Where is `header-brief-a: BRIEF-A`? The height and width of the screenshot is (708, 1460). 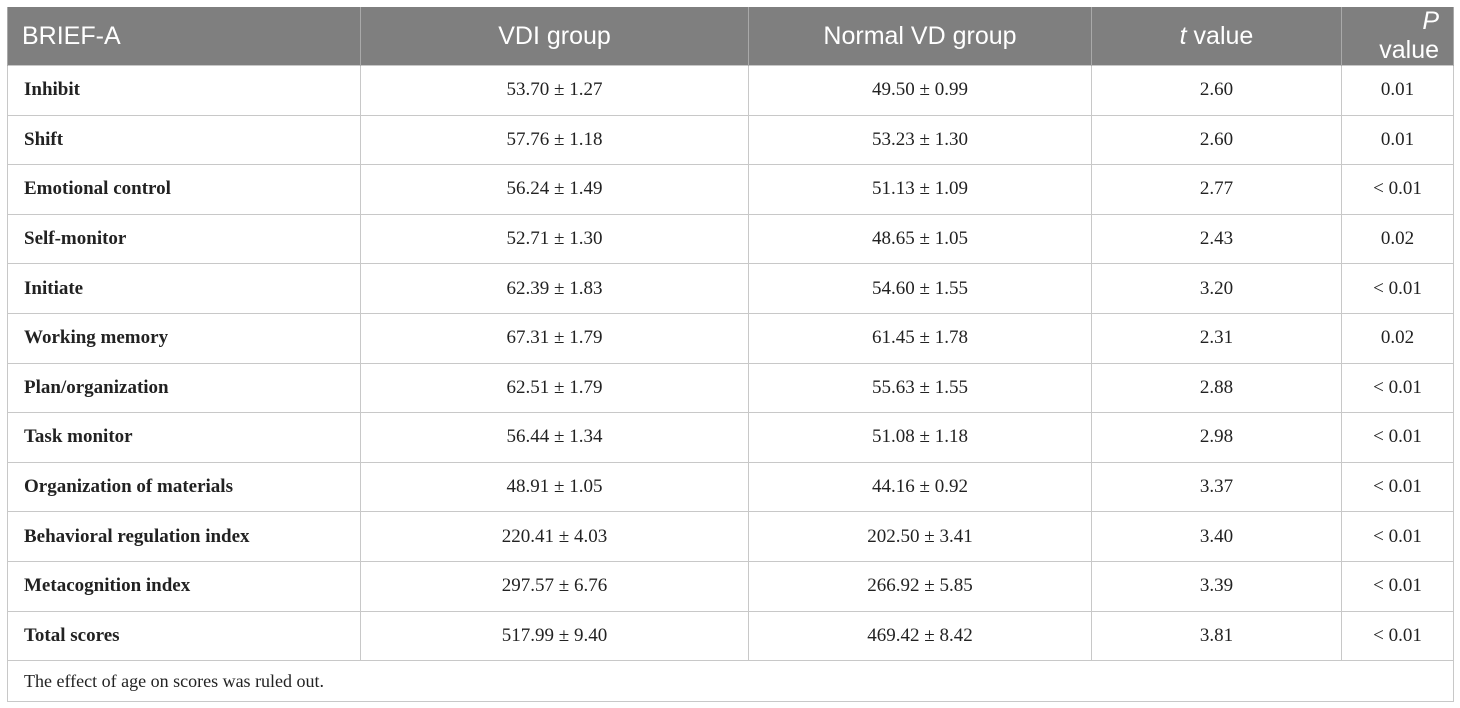 header-brief-a: BRIEF-A is located at coordinates (184, 36).